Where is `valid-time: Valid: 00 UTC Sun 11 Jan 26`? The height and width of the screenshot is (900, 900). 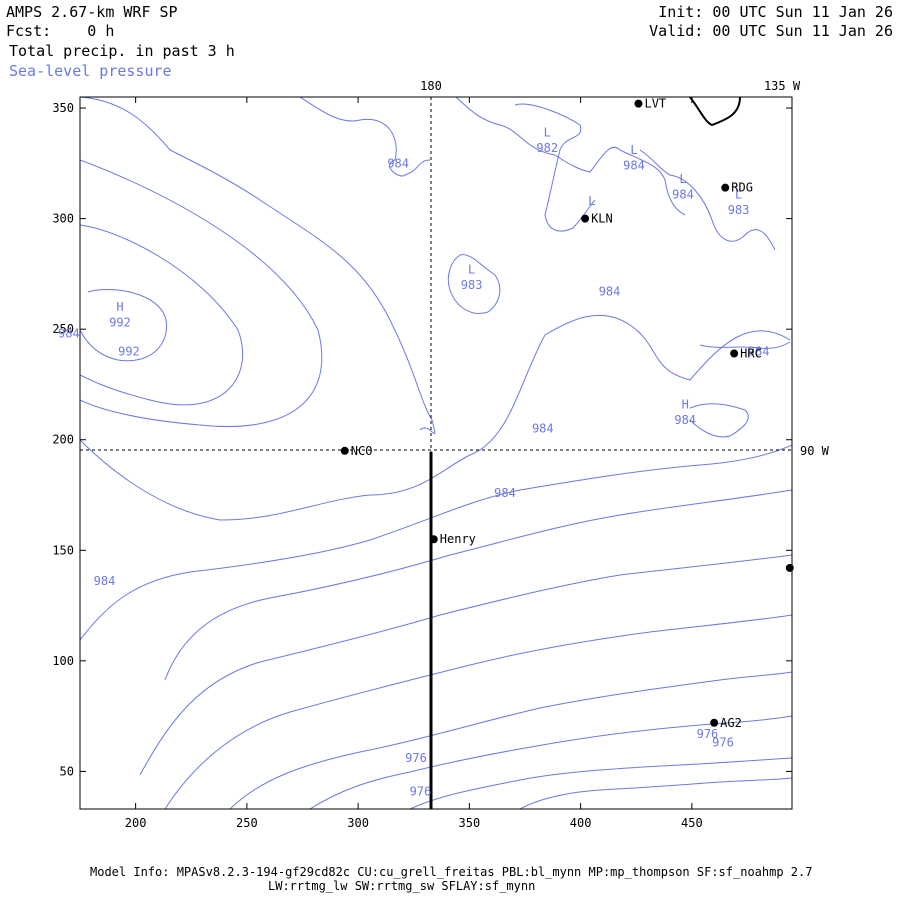
valid-time: Valid: 00 UTC Sun 11 Jan 26 is located at coordinates (771, 31).